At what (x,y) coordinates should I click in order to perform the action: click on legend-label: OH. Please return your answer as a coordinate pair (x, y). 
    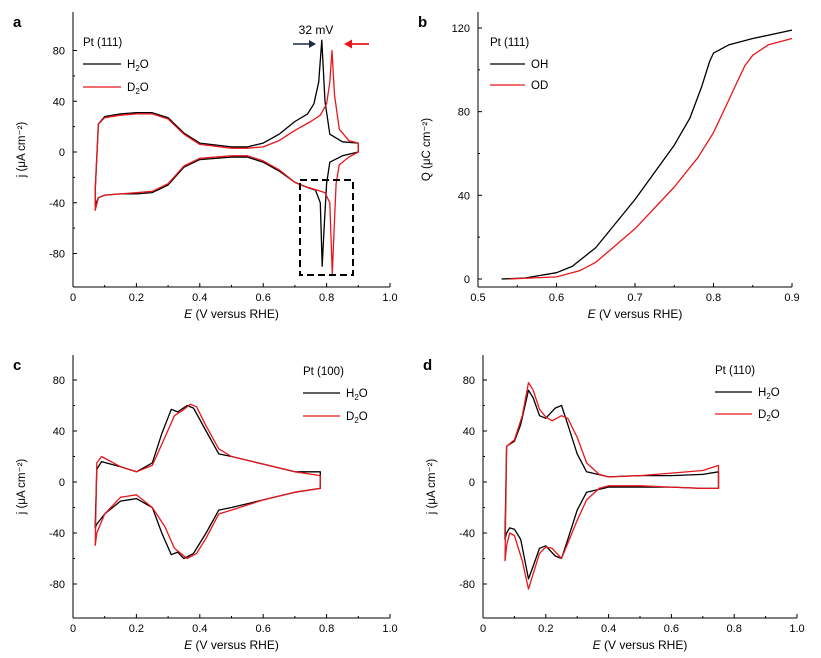
    Looking at the image, I should click on (539, 65).